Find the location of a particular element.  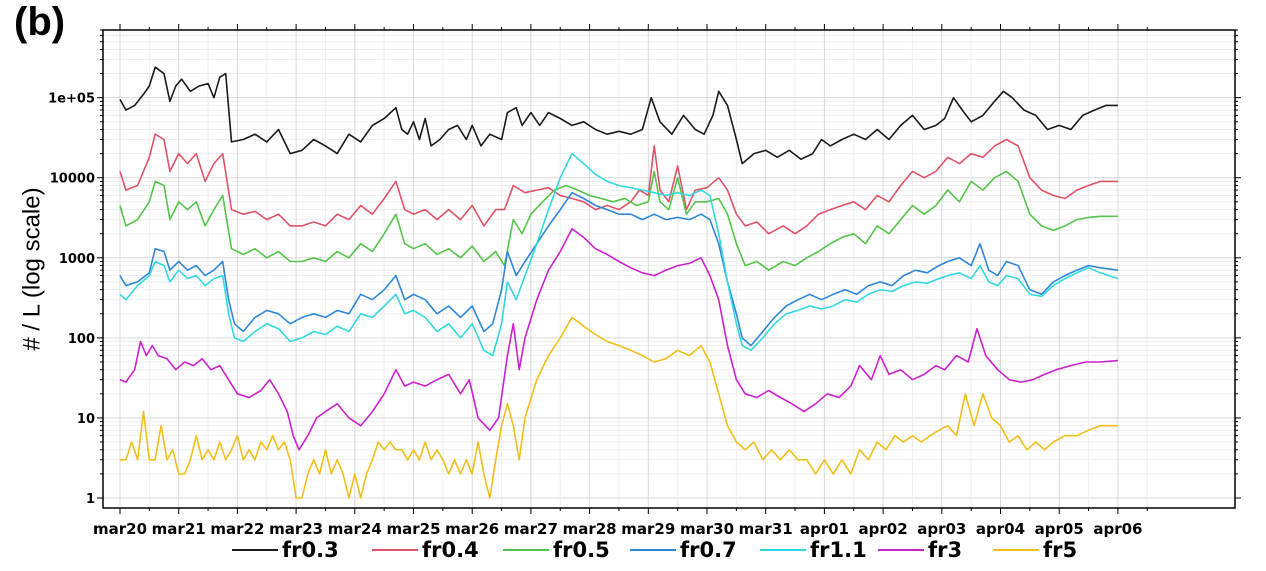

legend: fr0.3 fr0.4 fr0.5 fr0.7 fr1.1 fr3 fr5 is located at coordinates (654, 550).